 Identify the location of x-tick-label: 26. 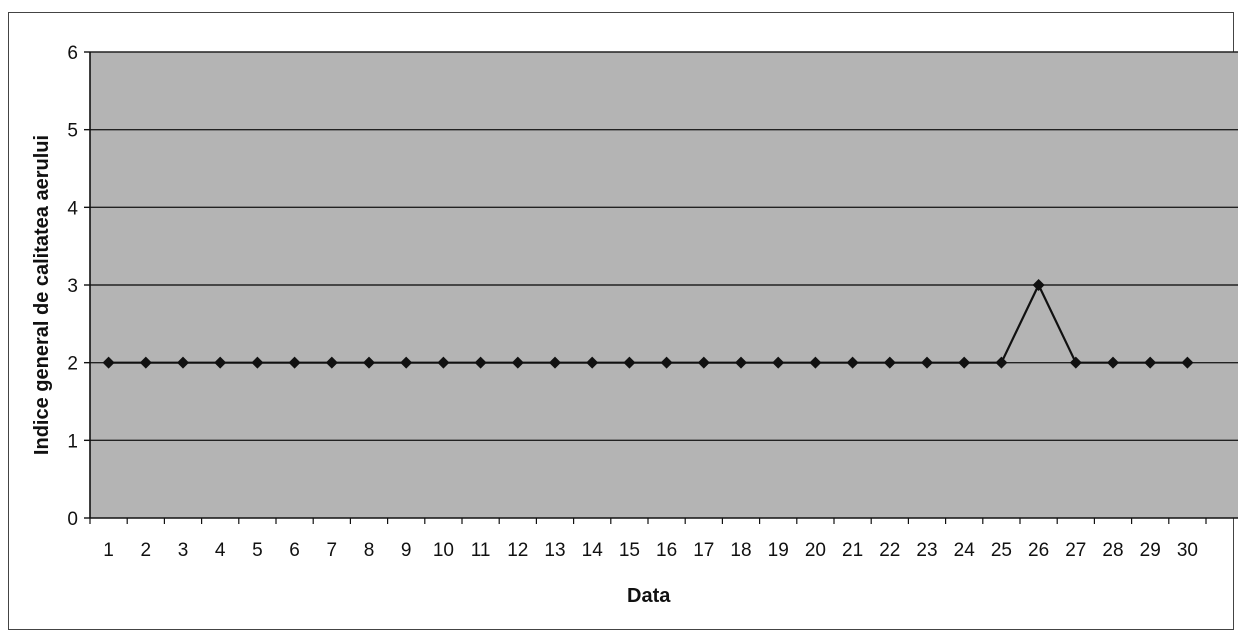
(1038, 550).